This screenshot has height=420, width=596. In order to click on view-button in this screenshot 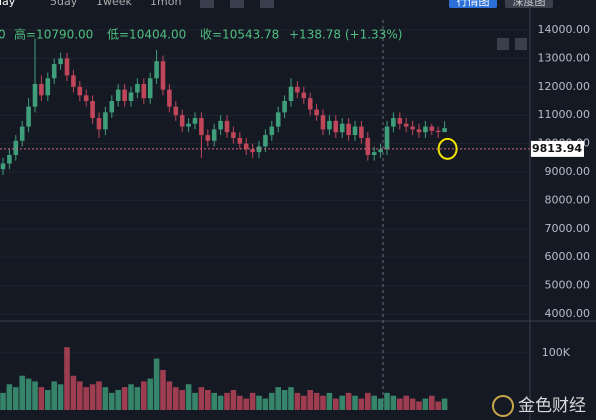, I will do `click(529, 4)`.